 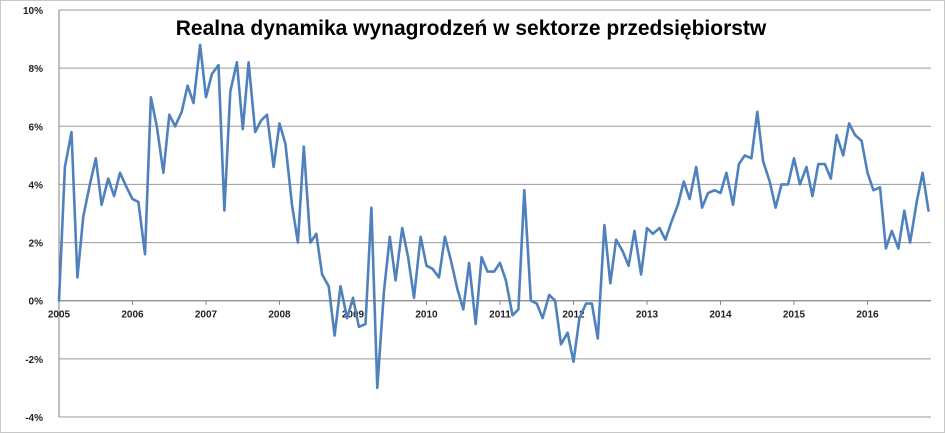 I want to click on x-tick-label: 2010, so click(x=426, y=315).